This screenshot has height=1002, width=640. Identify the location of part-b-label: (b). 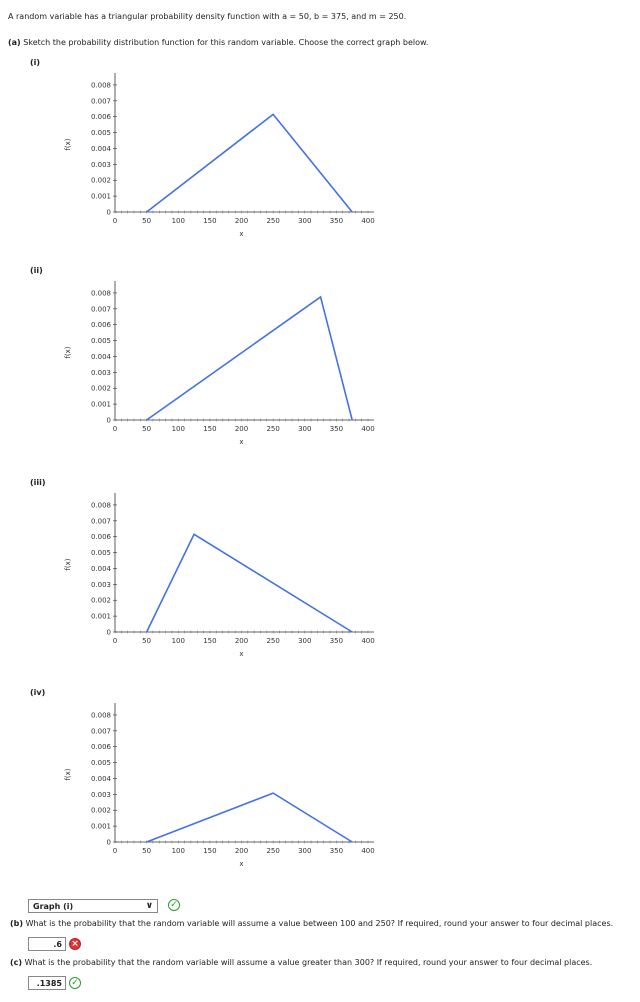
(17, 923).